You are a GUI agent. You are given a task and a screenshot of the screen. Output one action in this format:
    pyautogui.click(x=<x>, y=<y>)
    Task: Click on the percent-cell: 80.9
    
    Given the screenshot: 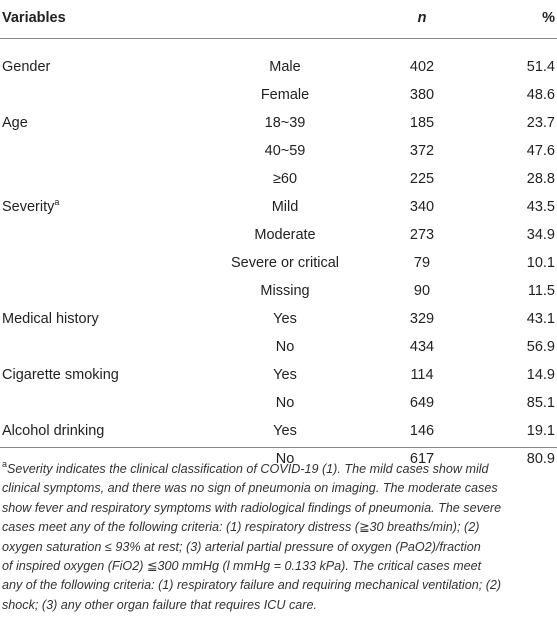 What is the action you would take?
    pyautogui.click(x=540, y=459)
    